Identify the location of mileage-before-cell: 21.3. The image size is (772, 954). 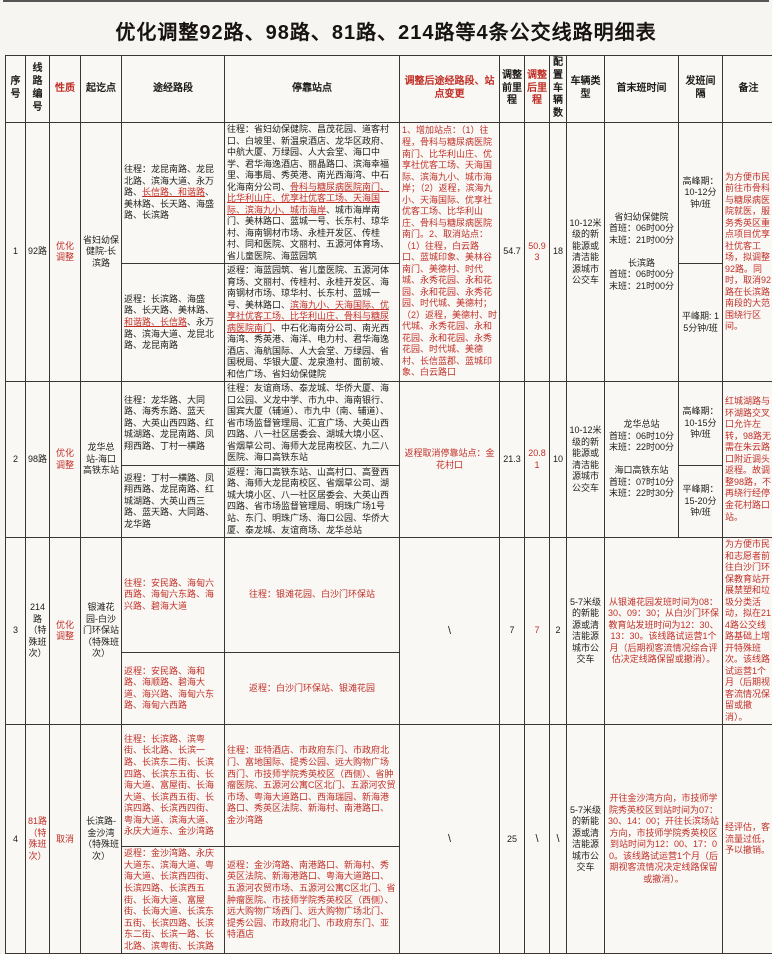
(512, 460).